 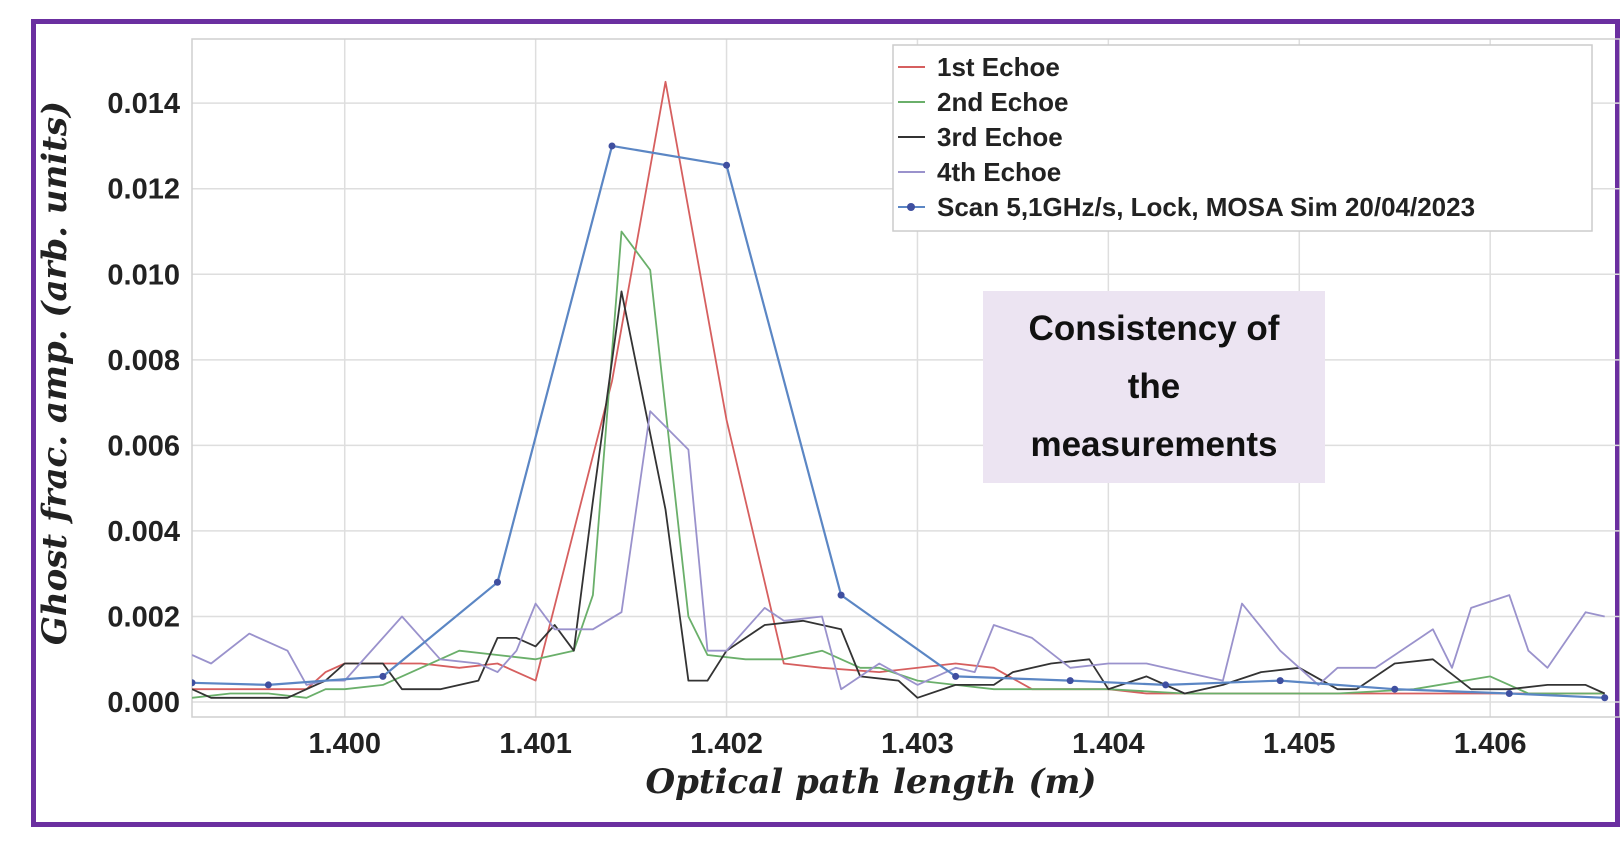 I want to click on legend-label: 3rd Echoe, so click(x=1000, y=137).